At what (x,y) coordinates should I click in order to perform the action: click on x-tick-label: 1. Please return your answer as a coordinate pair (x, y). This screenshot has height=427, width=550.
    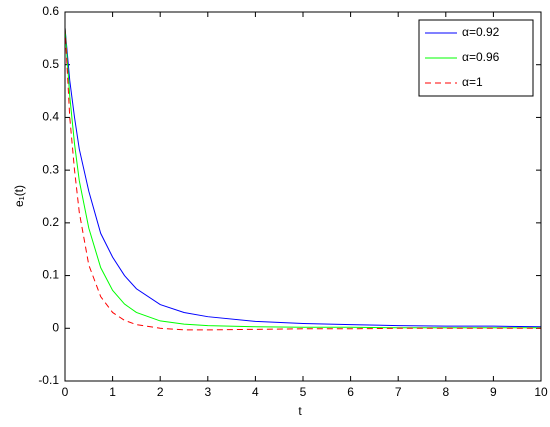
    Looking at the image, I should click on (112, 392).